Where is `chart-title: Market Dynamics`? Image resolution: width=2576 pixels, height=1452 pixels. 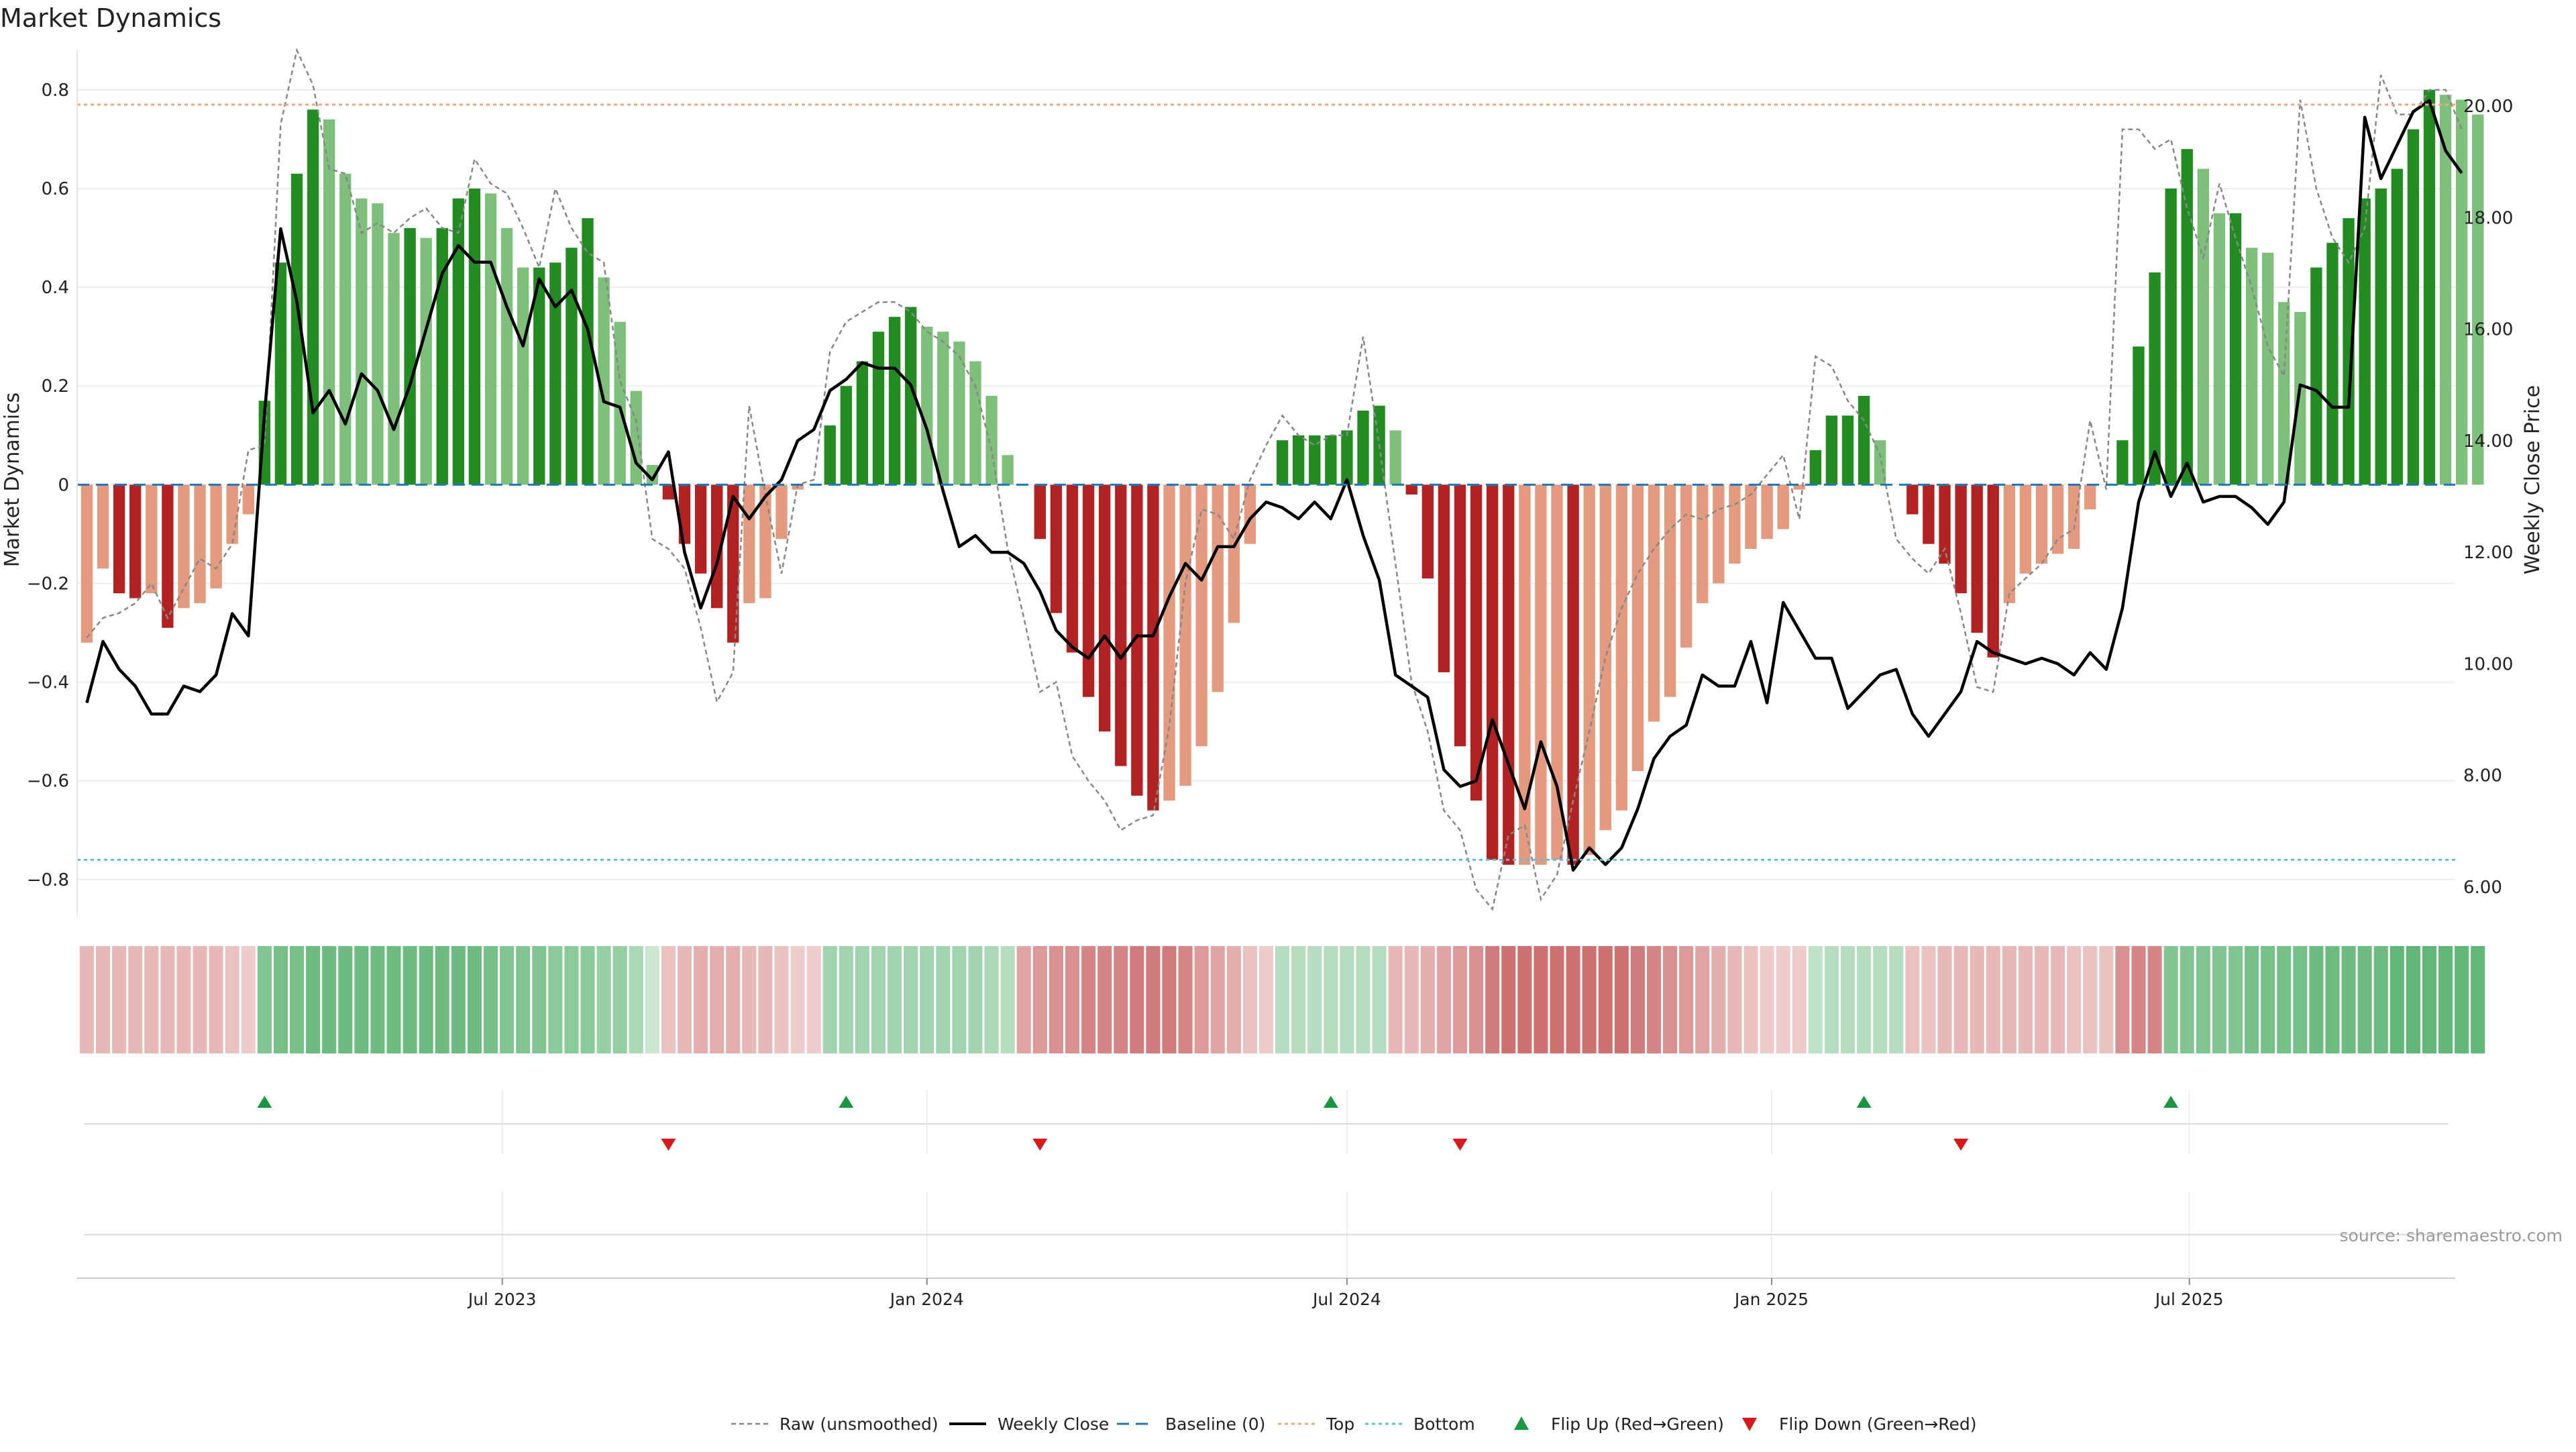 chart-title: Market Dynamics is located at coordinates (110, 18).